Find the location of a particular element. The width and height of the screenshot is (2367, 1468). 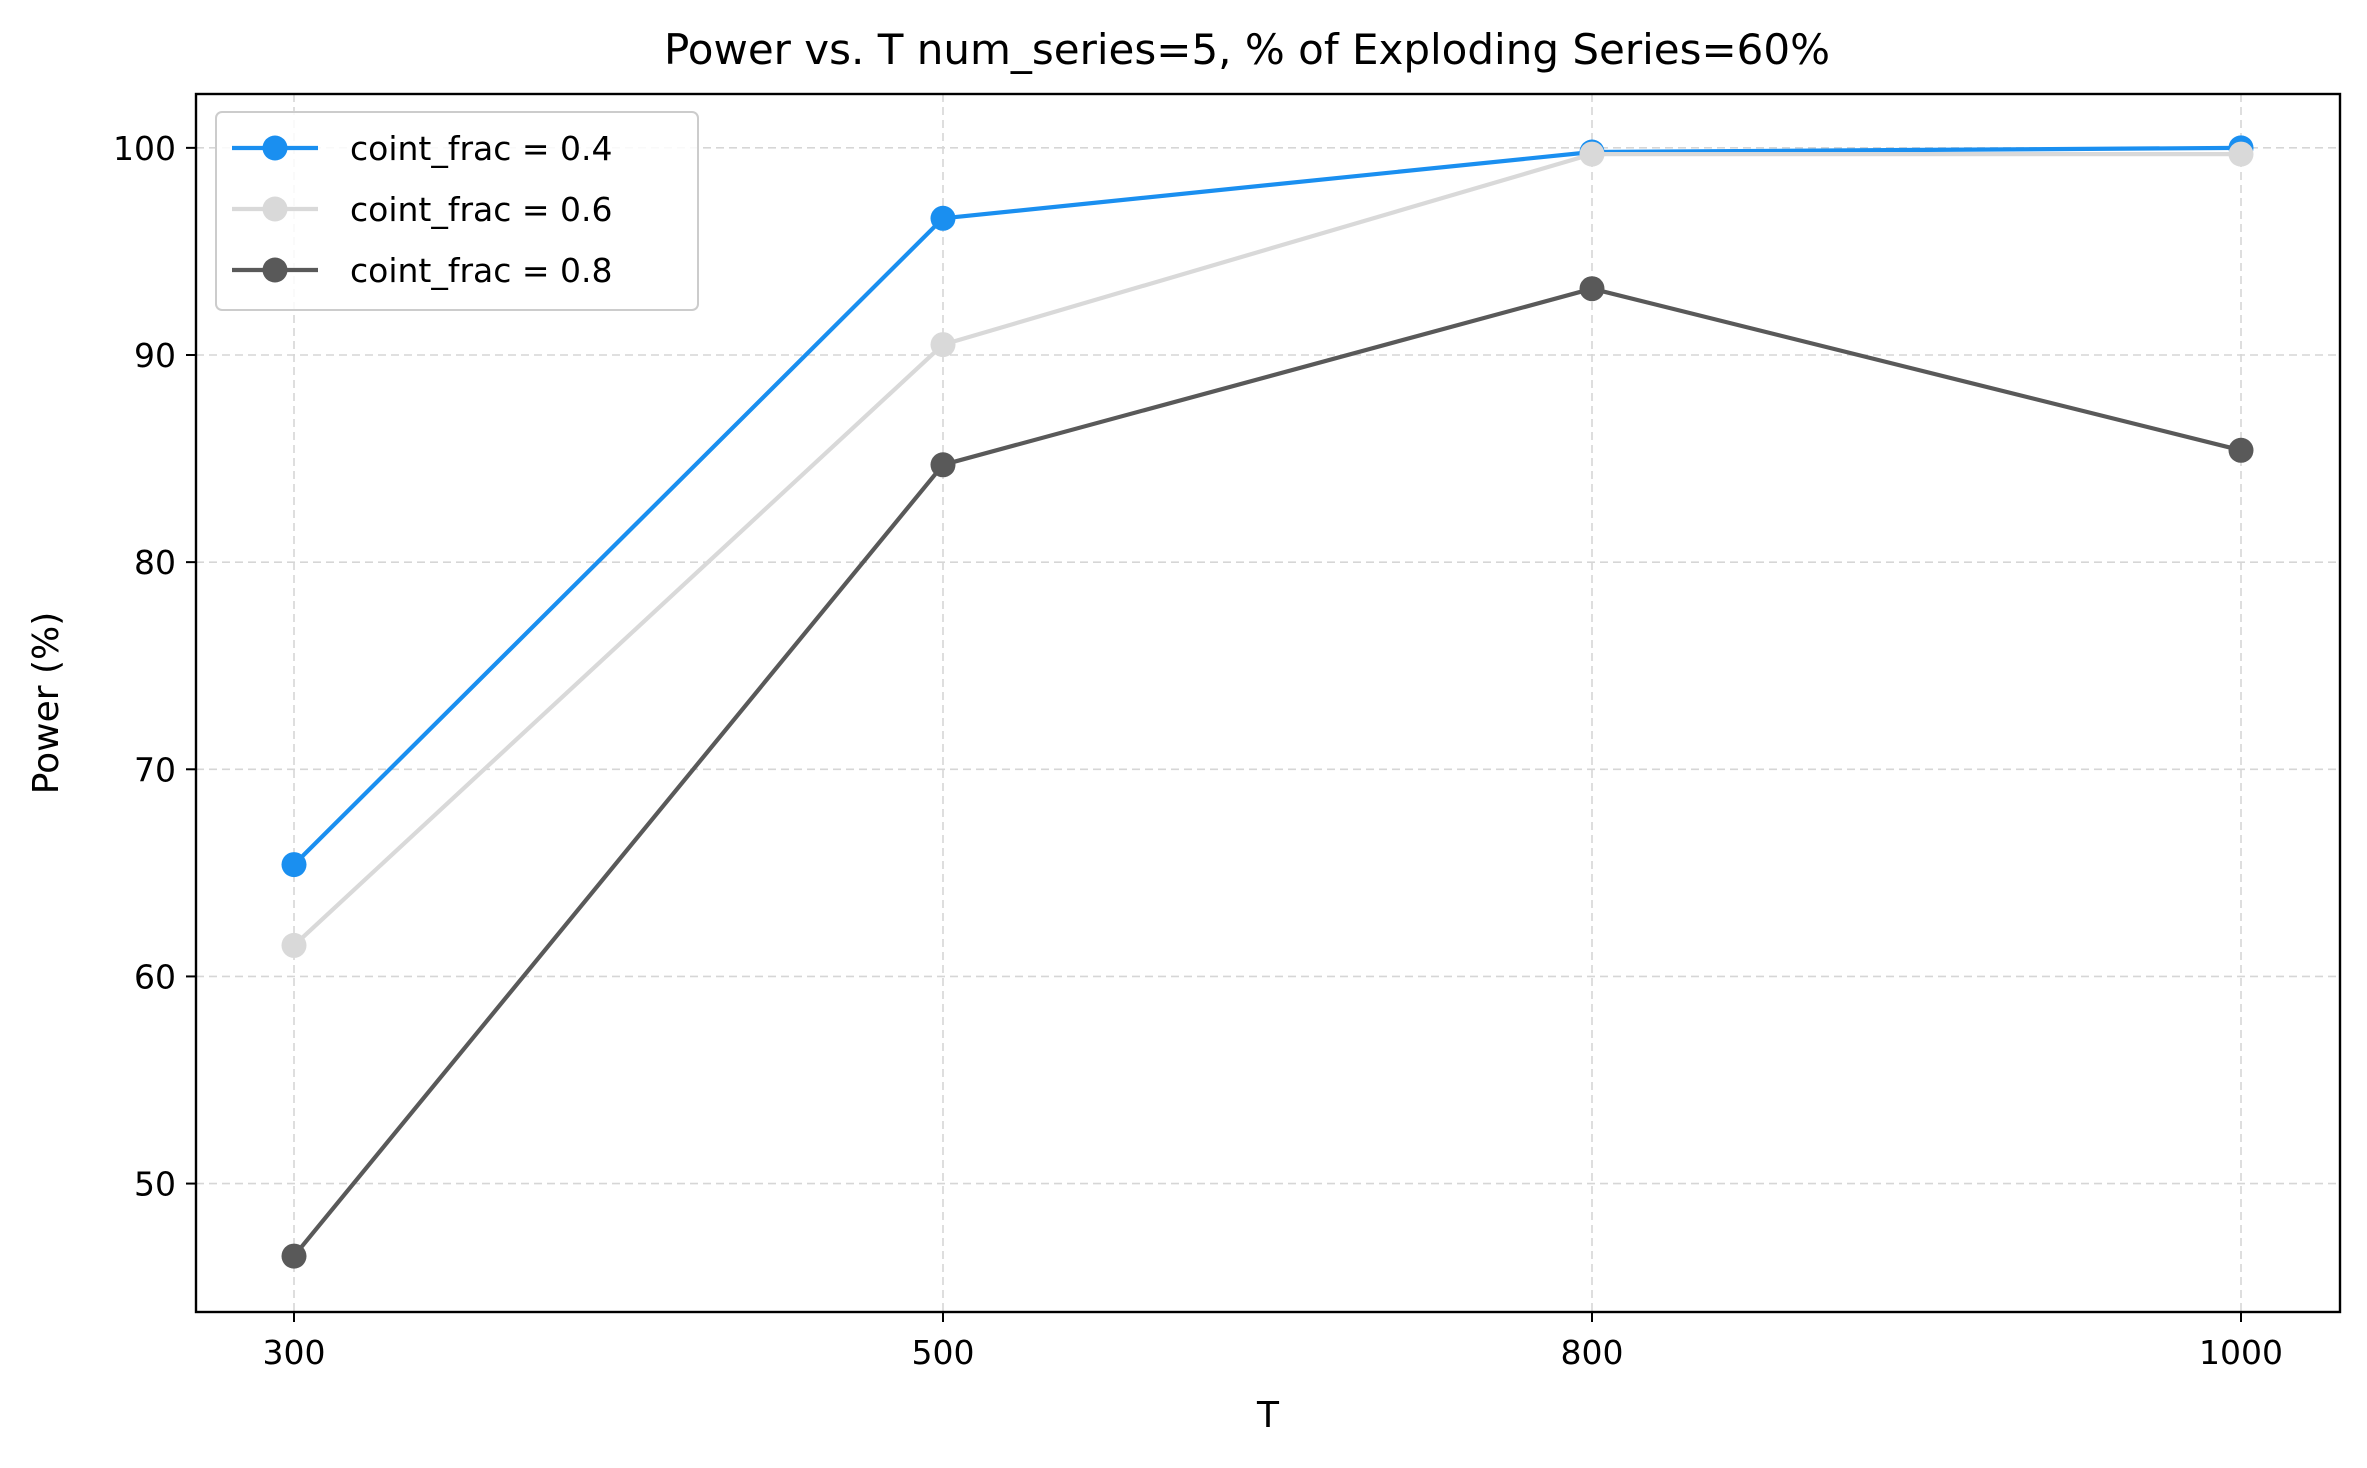

x-tick-label: 500 is located at coordinates (943, 1352).